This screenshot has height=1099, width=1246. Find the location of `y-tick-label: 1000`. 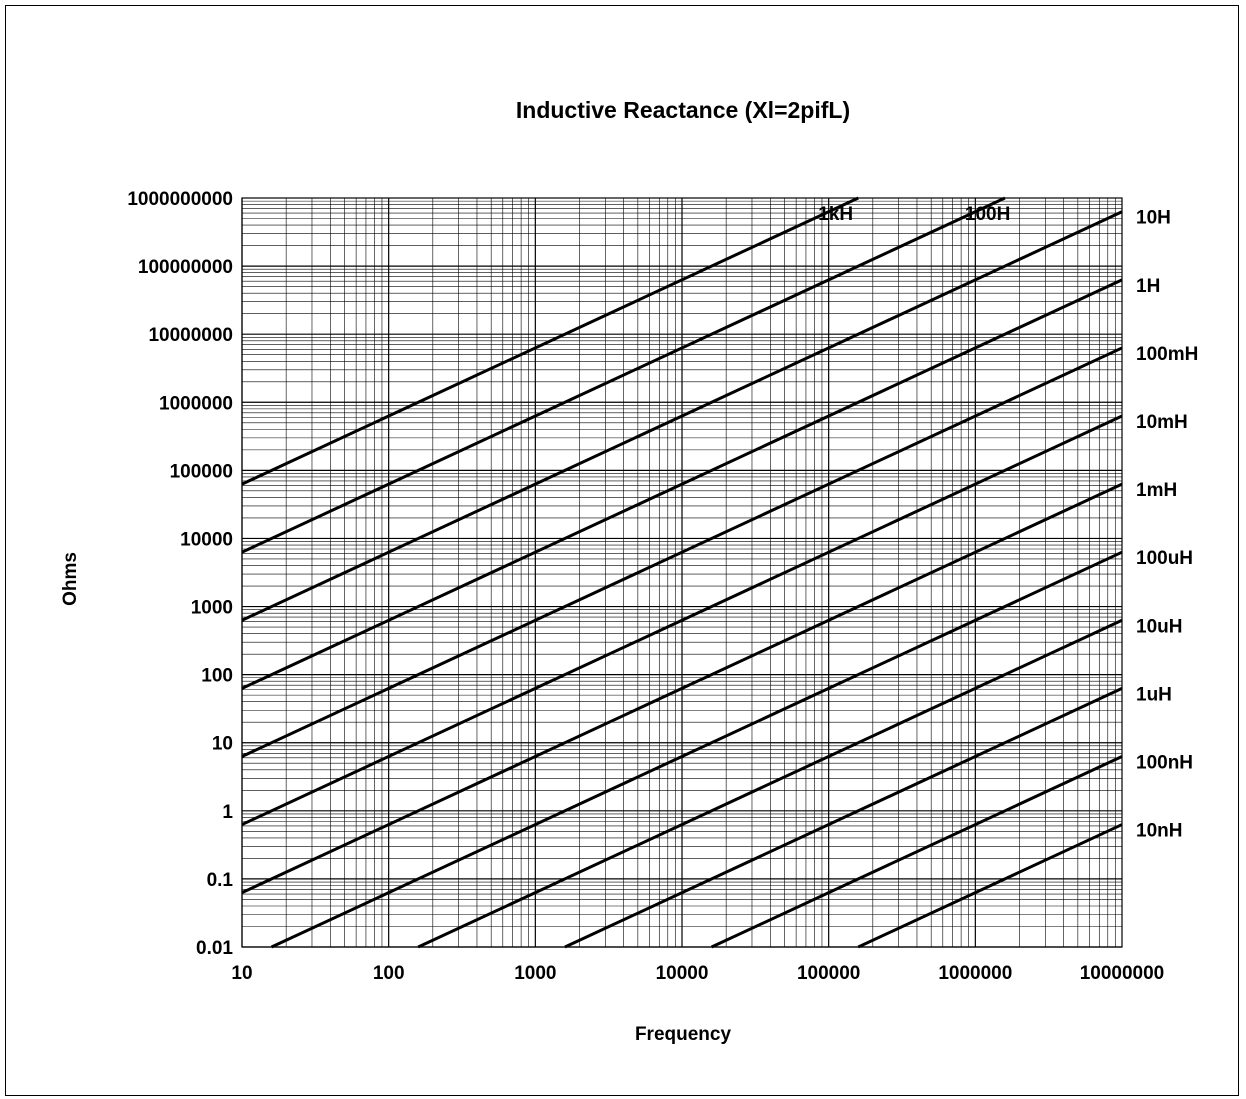

y-tick-label: 1000 is located at coordinates (212, 608).